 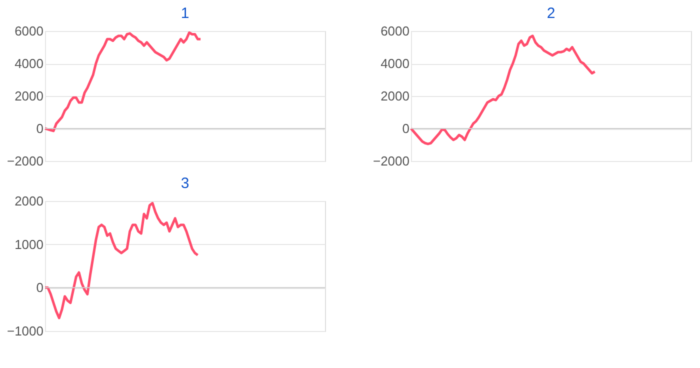 What do you see at coordinates (185, 13) in the screenshot?
I see `chart-title: 1` at bounding box center [185, 13].